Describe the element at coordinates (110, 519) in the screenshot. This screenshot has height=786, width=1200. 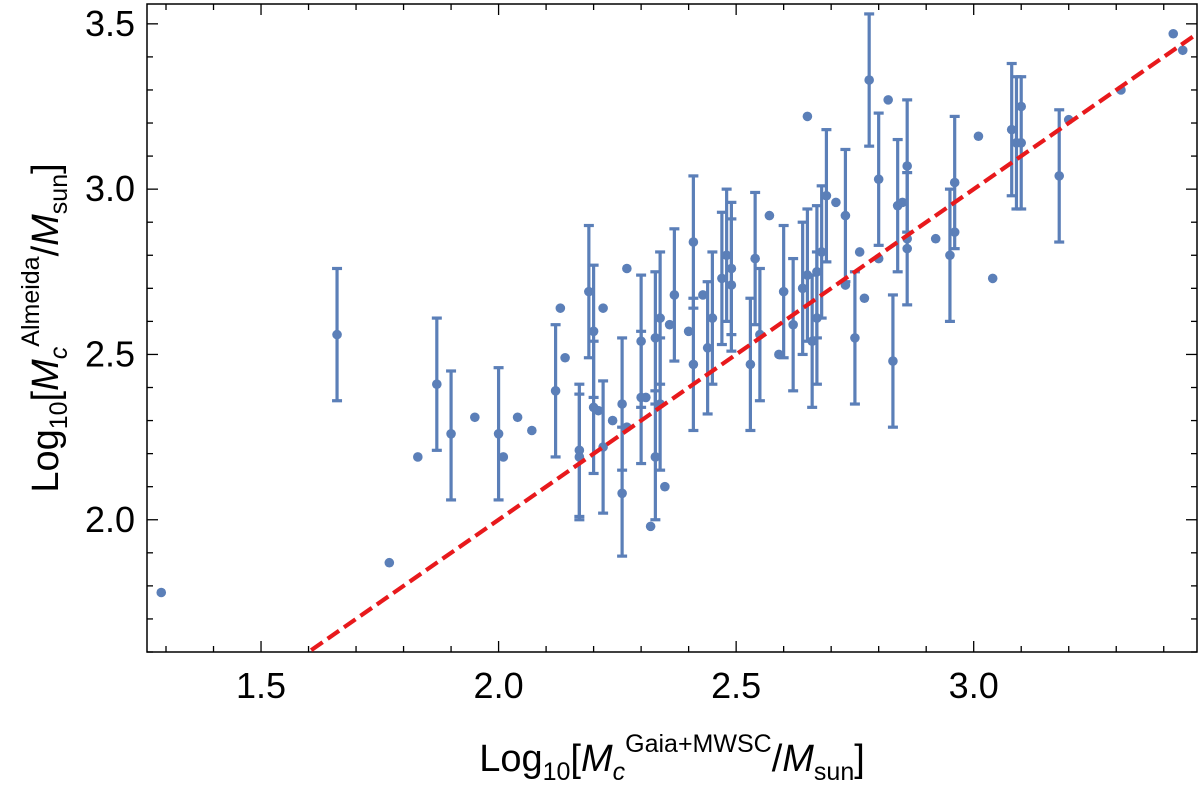
I see `y-tick-label: 2.0` at that location.